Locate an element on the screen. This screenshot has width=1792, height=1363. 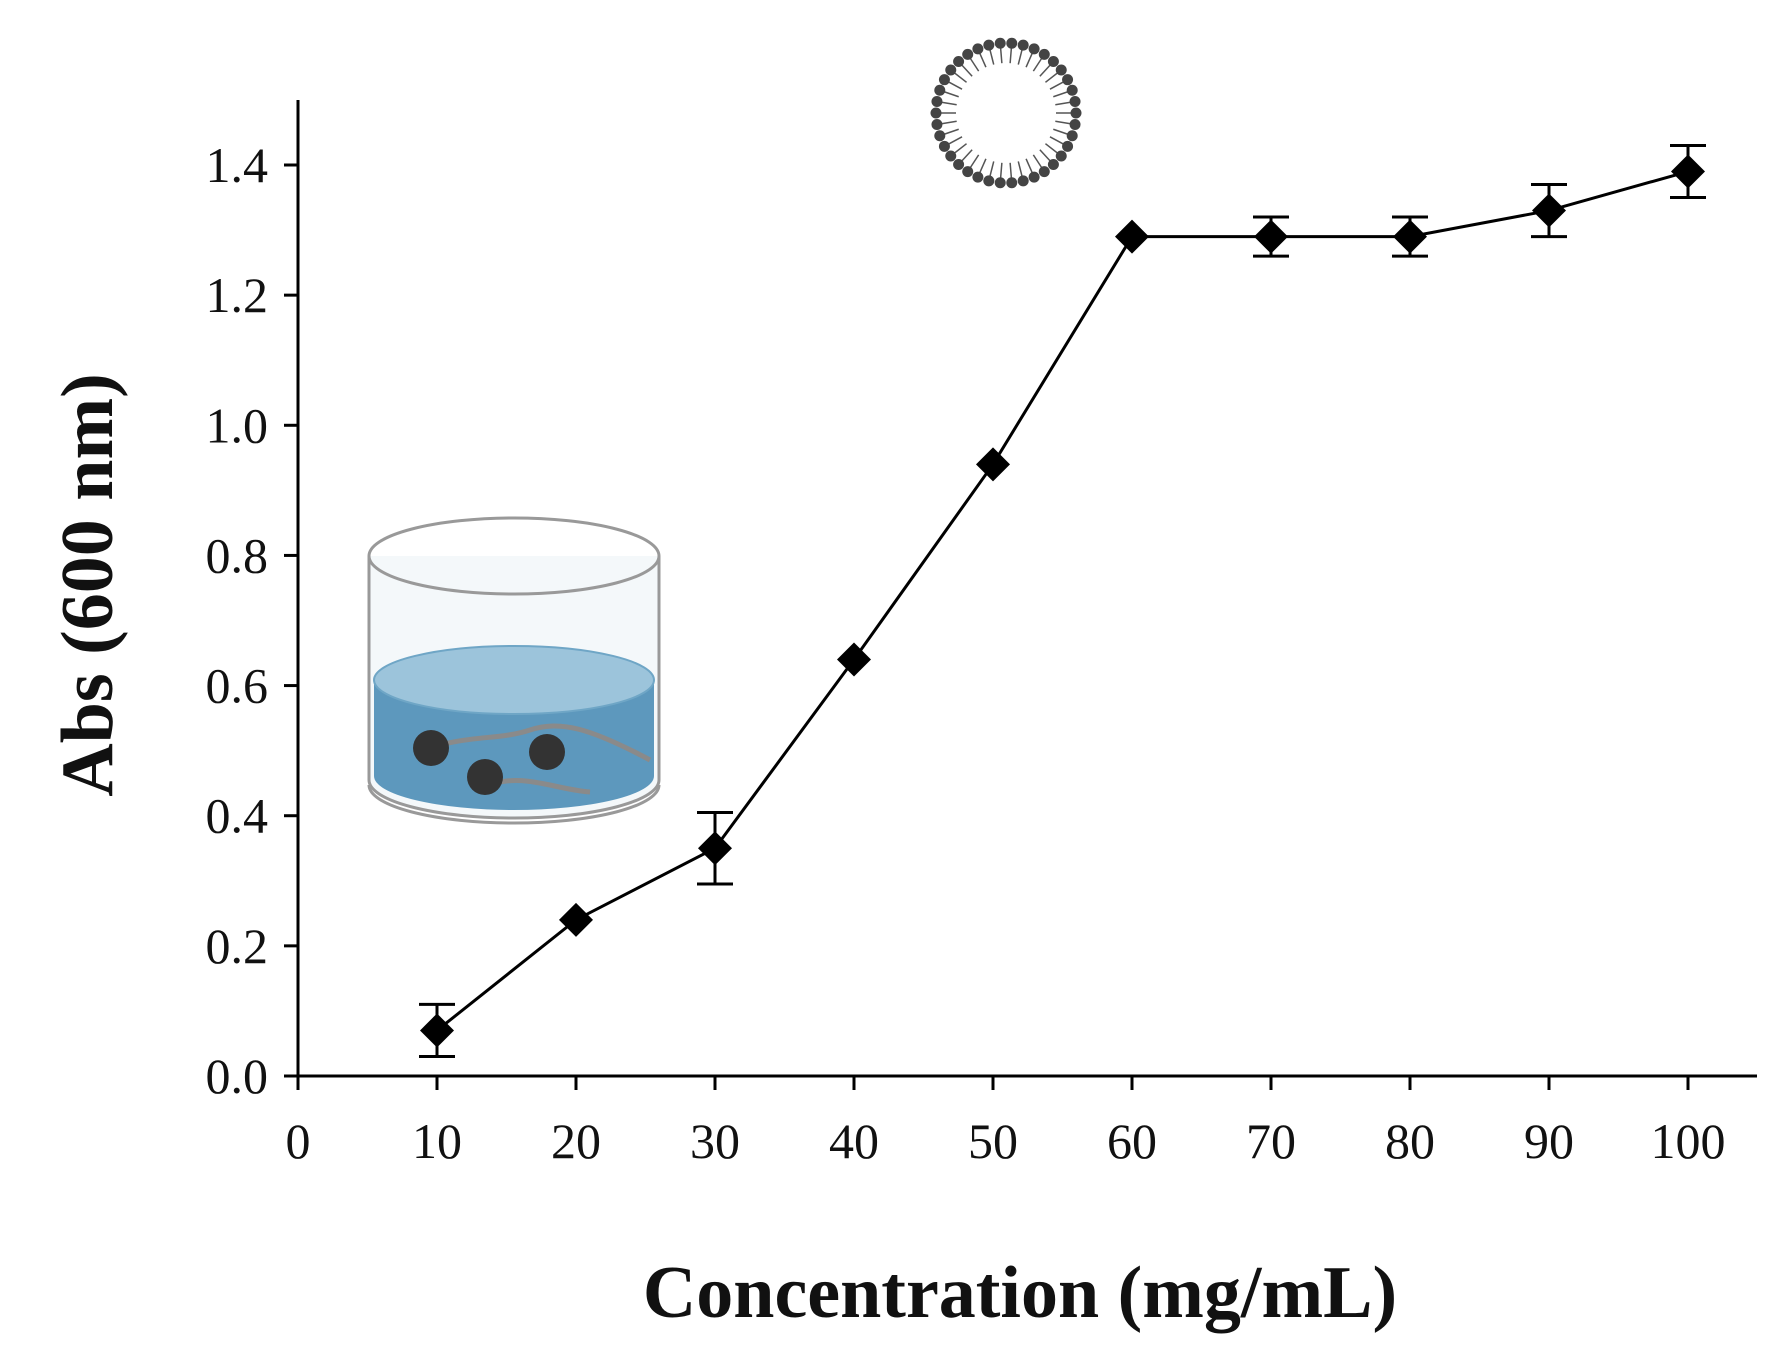
liposome-vesicle-icon is located at coordinates (1006, 113).